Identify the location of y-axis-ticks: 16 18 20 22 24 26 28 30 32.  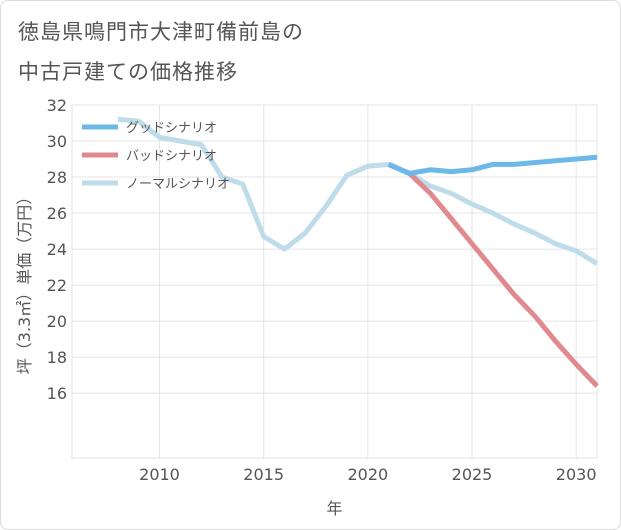
(57, 249).